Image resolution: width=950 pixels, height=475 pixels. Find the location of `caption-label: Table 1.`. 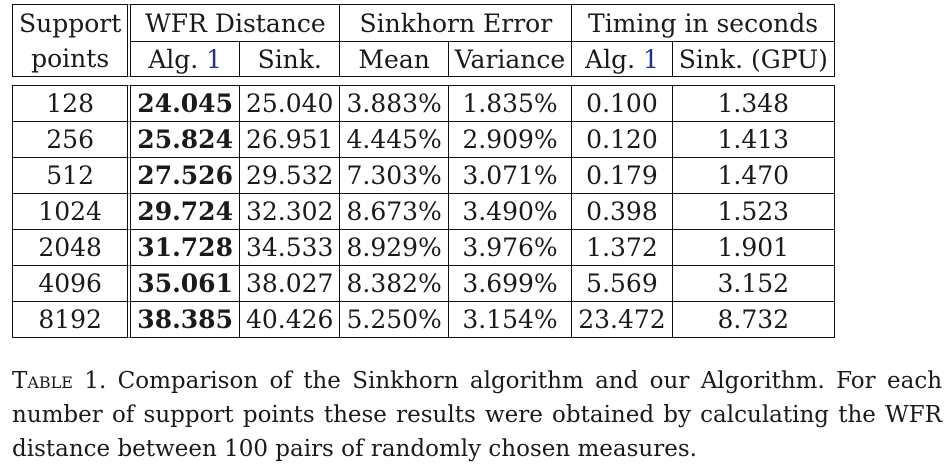

caption-label: Table 1. is located at coordinates (59, 381).